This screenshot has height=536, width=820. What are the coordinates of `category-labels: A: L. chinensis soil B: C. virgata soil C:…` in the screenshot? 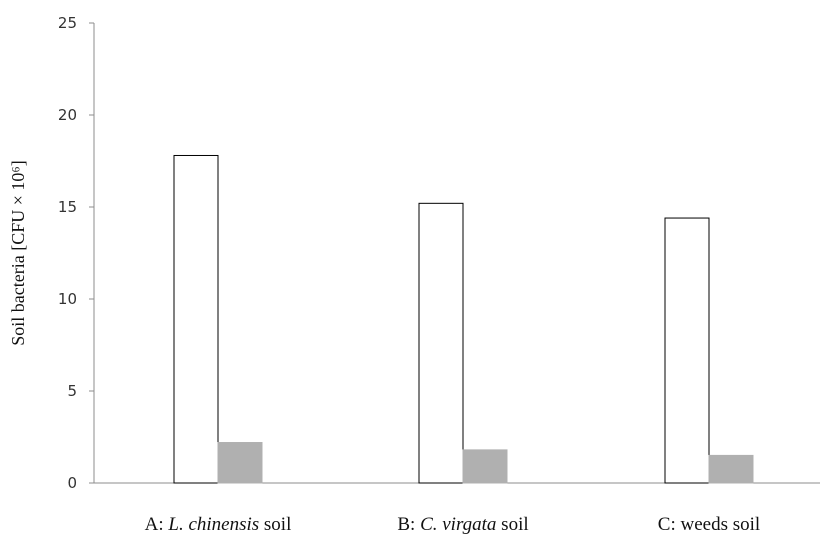 It's located at (453, 524).